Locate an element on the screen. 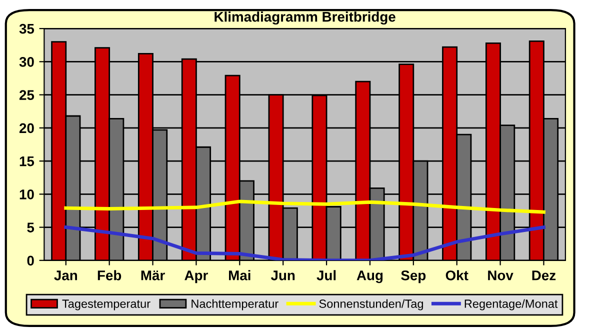 The width and height of the screenshot is (589, 336). y-tick-label: 5 is located at coordinates (30, 227).